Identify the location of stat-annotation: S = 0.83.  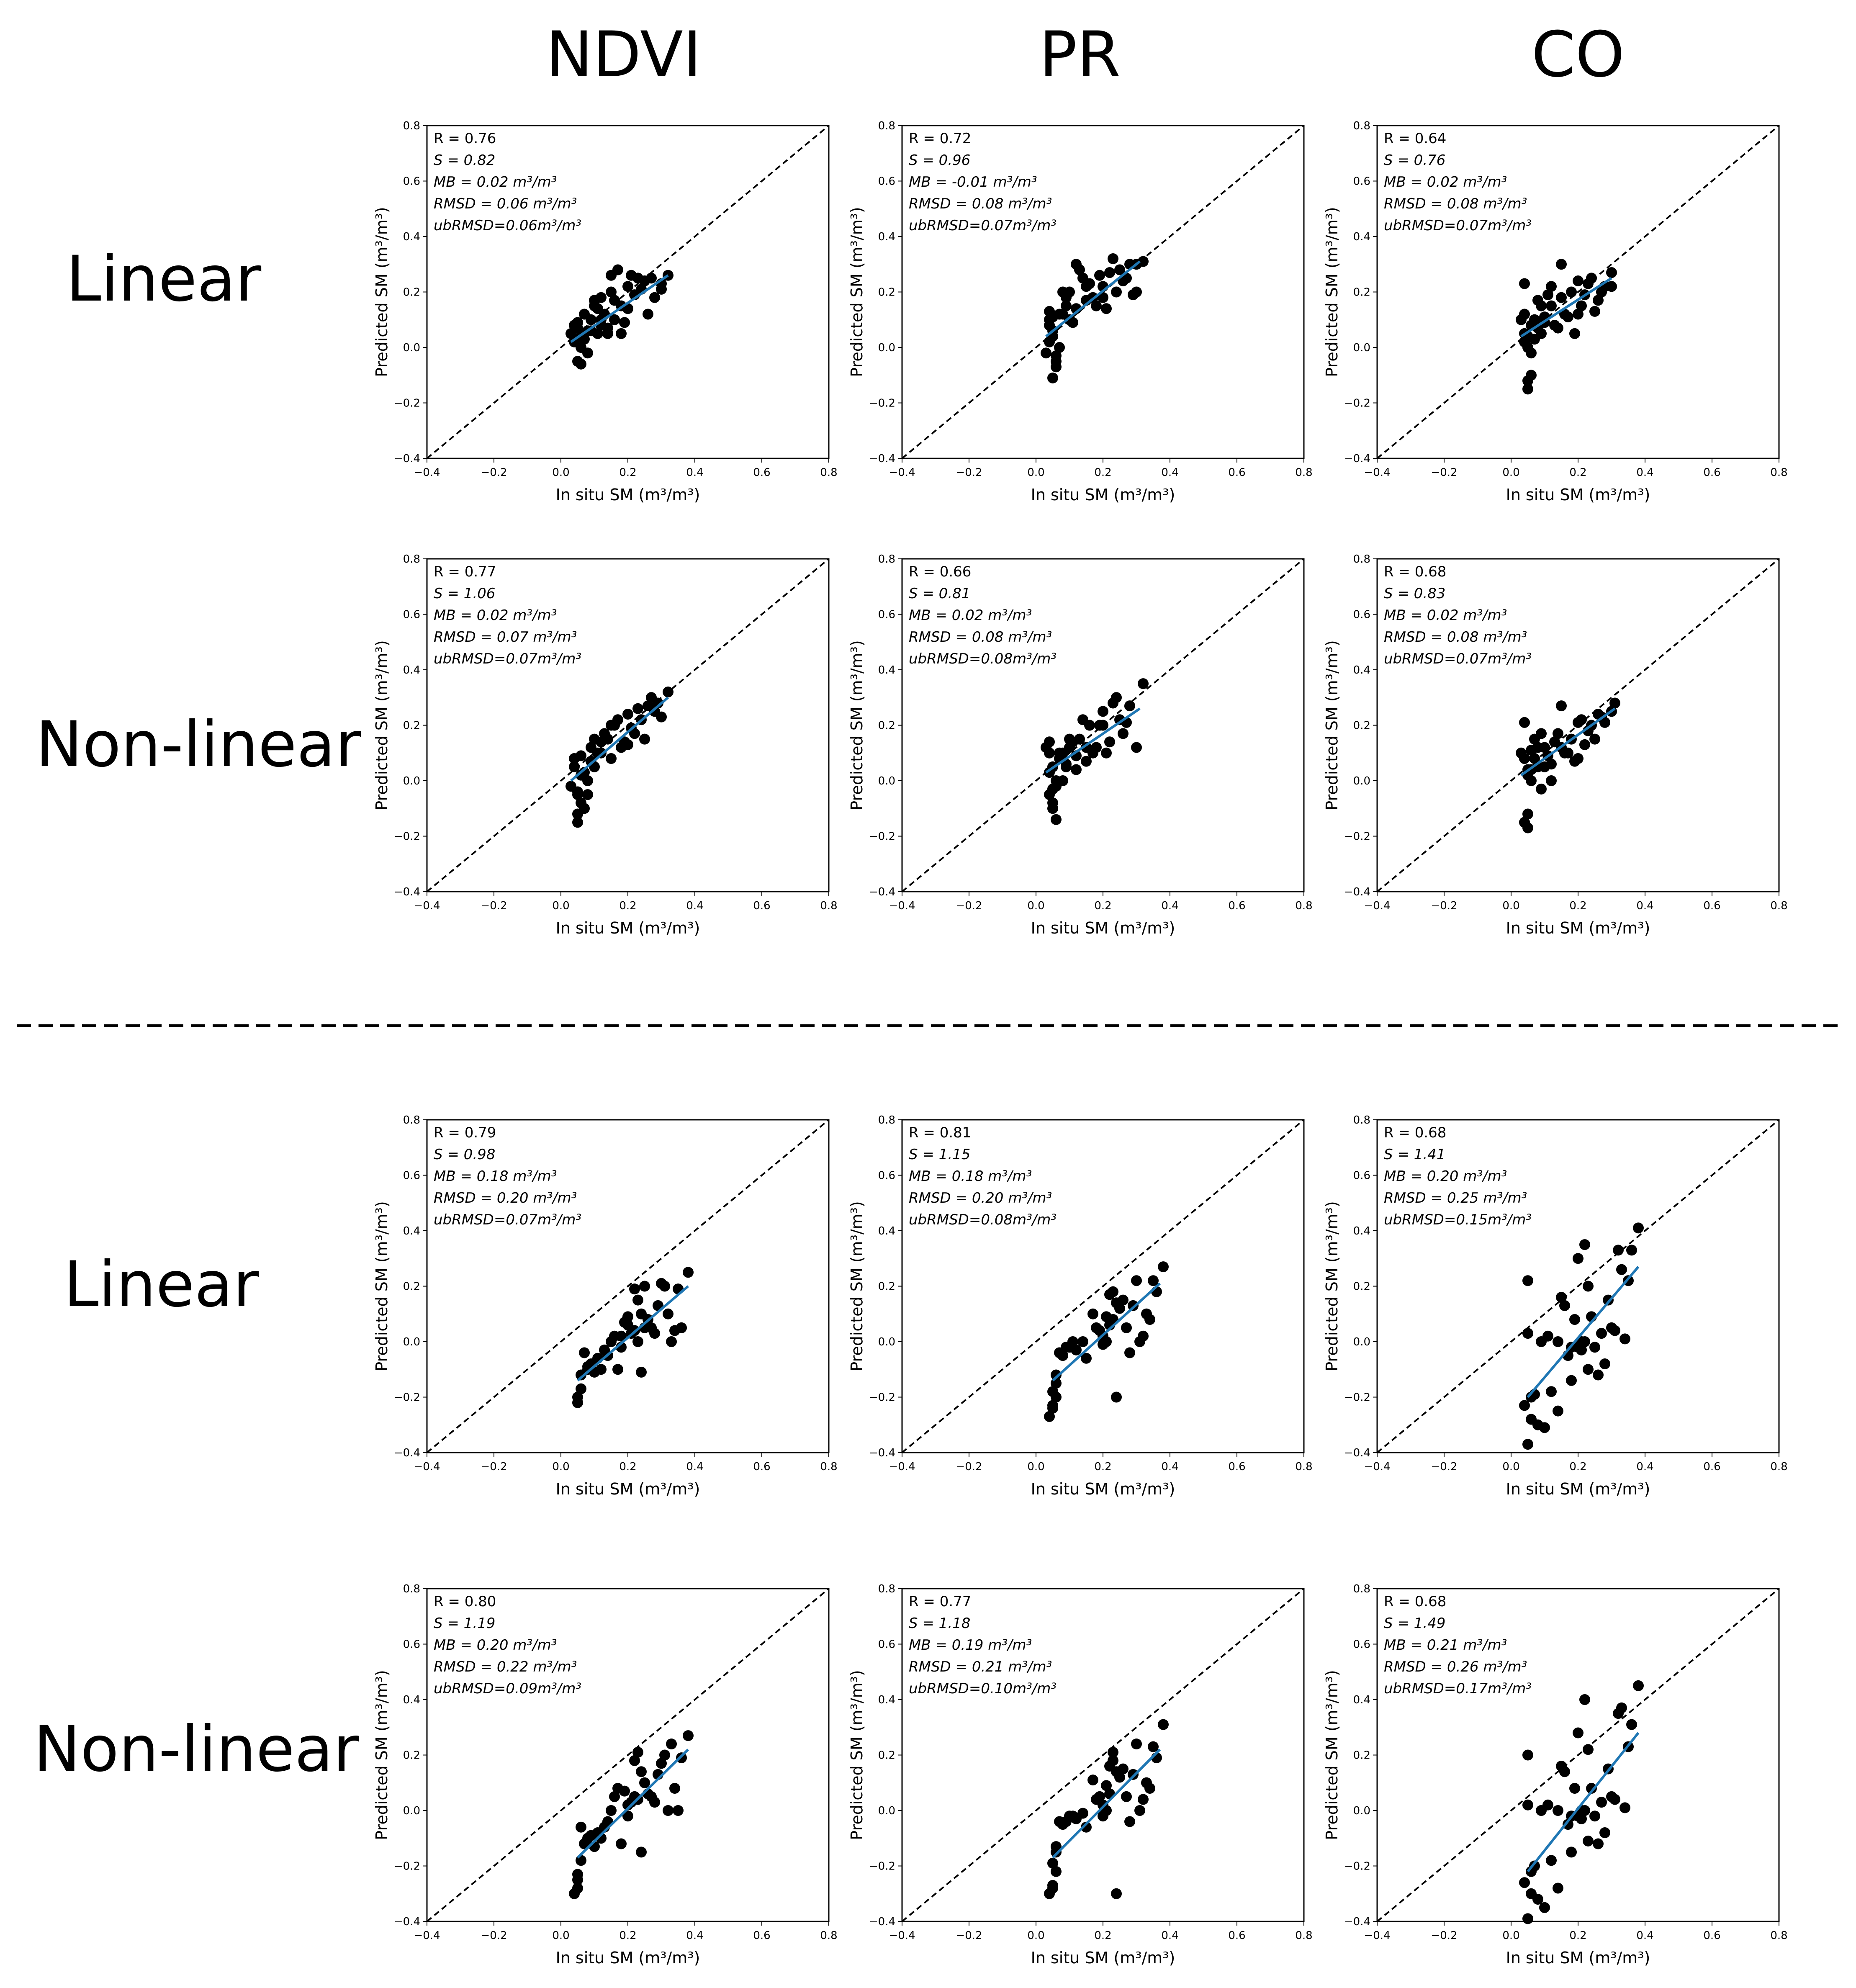
(1414, 593).